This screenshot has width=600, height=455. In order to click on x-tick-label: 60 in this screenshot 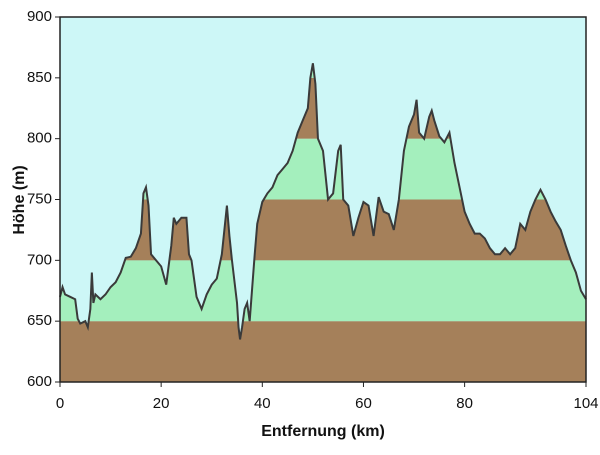, I will do `click(363, 403)`.